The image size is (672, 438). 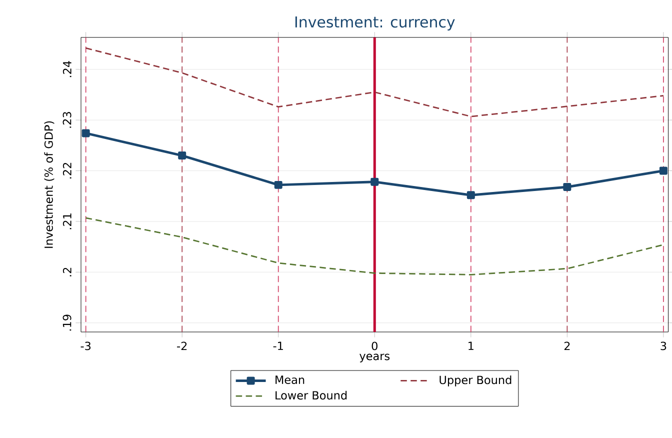 I want to click on y-tick-label: .21, so click(x=67, y=222).